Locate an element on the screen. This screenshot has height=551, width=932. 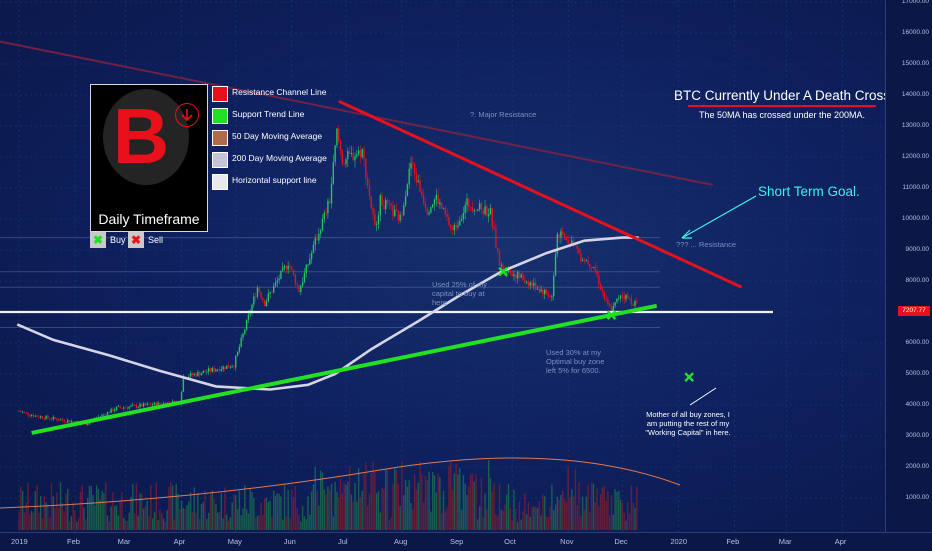
current-price-tag: 7207.77 is located at coordinates (914, 311).